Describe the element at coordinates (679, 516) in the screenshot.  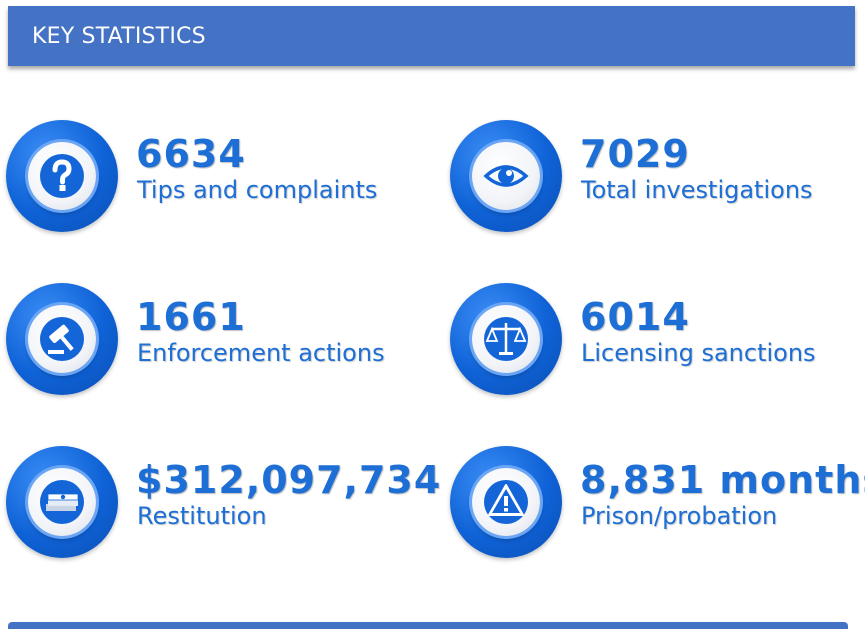
I see `stat-label: Prison/probation` at that location.